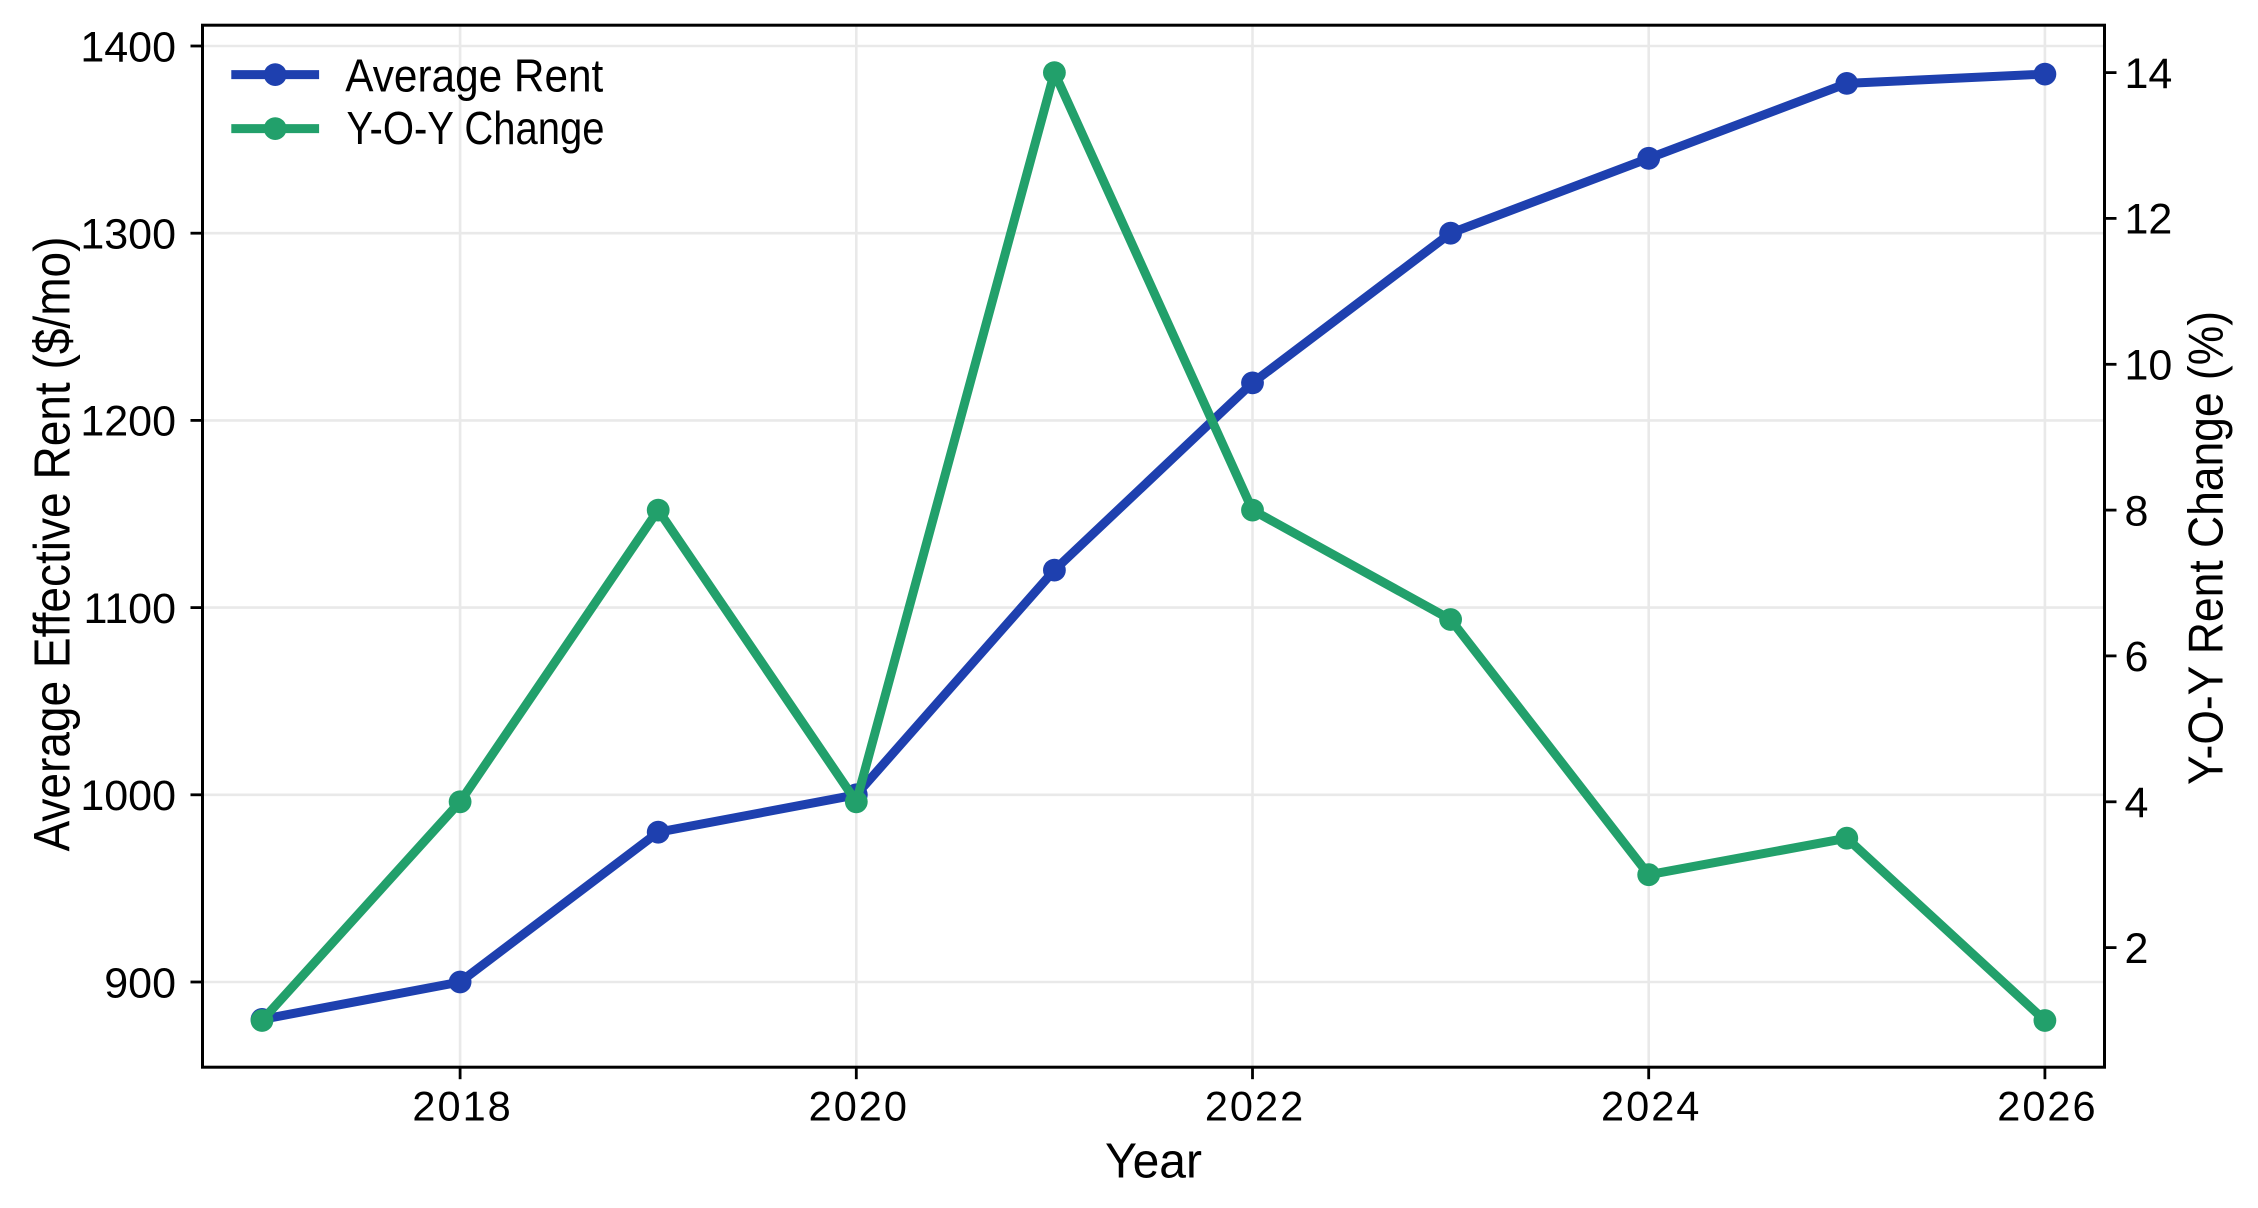  Describe the element at coordinates (2149, 74) in the screenshot. I see `svg-text: 14` at that location.